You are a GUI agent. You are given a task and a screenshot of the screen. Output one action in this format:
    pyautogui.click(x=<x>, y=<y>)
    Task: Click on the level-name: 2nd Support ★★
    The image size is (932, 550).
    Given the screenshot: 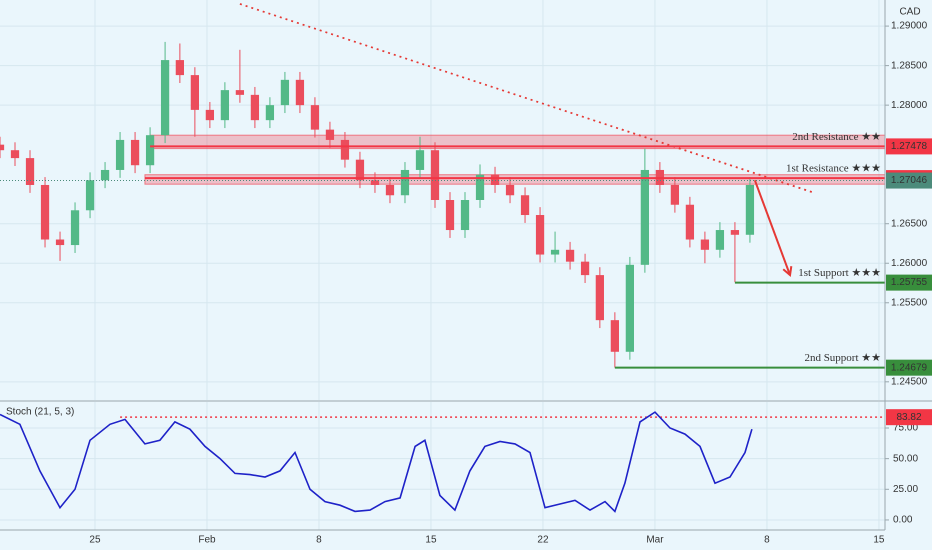 What is the action you would take?
    pyautogui.click(x=842, y=358)
    